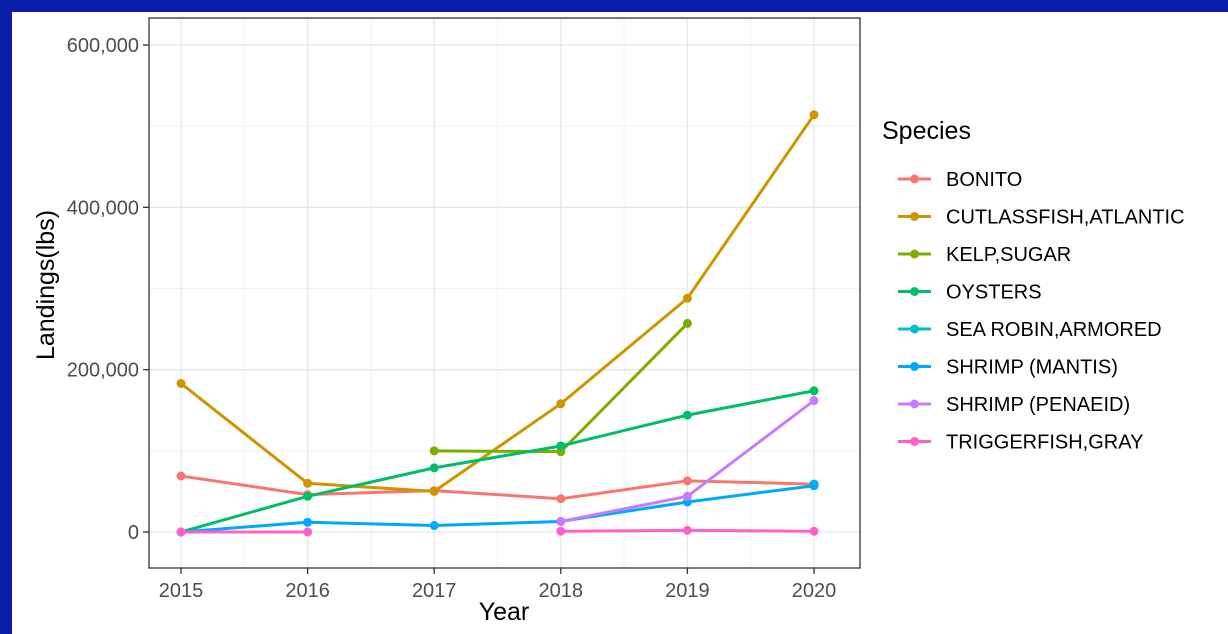 This screenshot has height=634, width=1228. What do you see at coordinates (103, 46) in the screenshot?
I see `y-tick-label: 600,000` at bounding box center [103, 46].